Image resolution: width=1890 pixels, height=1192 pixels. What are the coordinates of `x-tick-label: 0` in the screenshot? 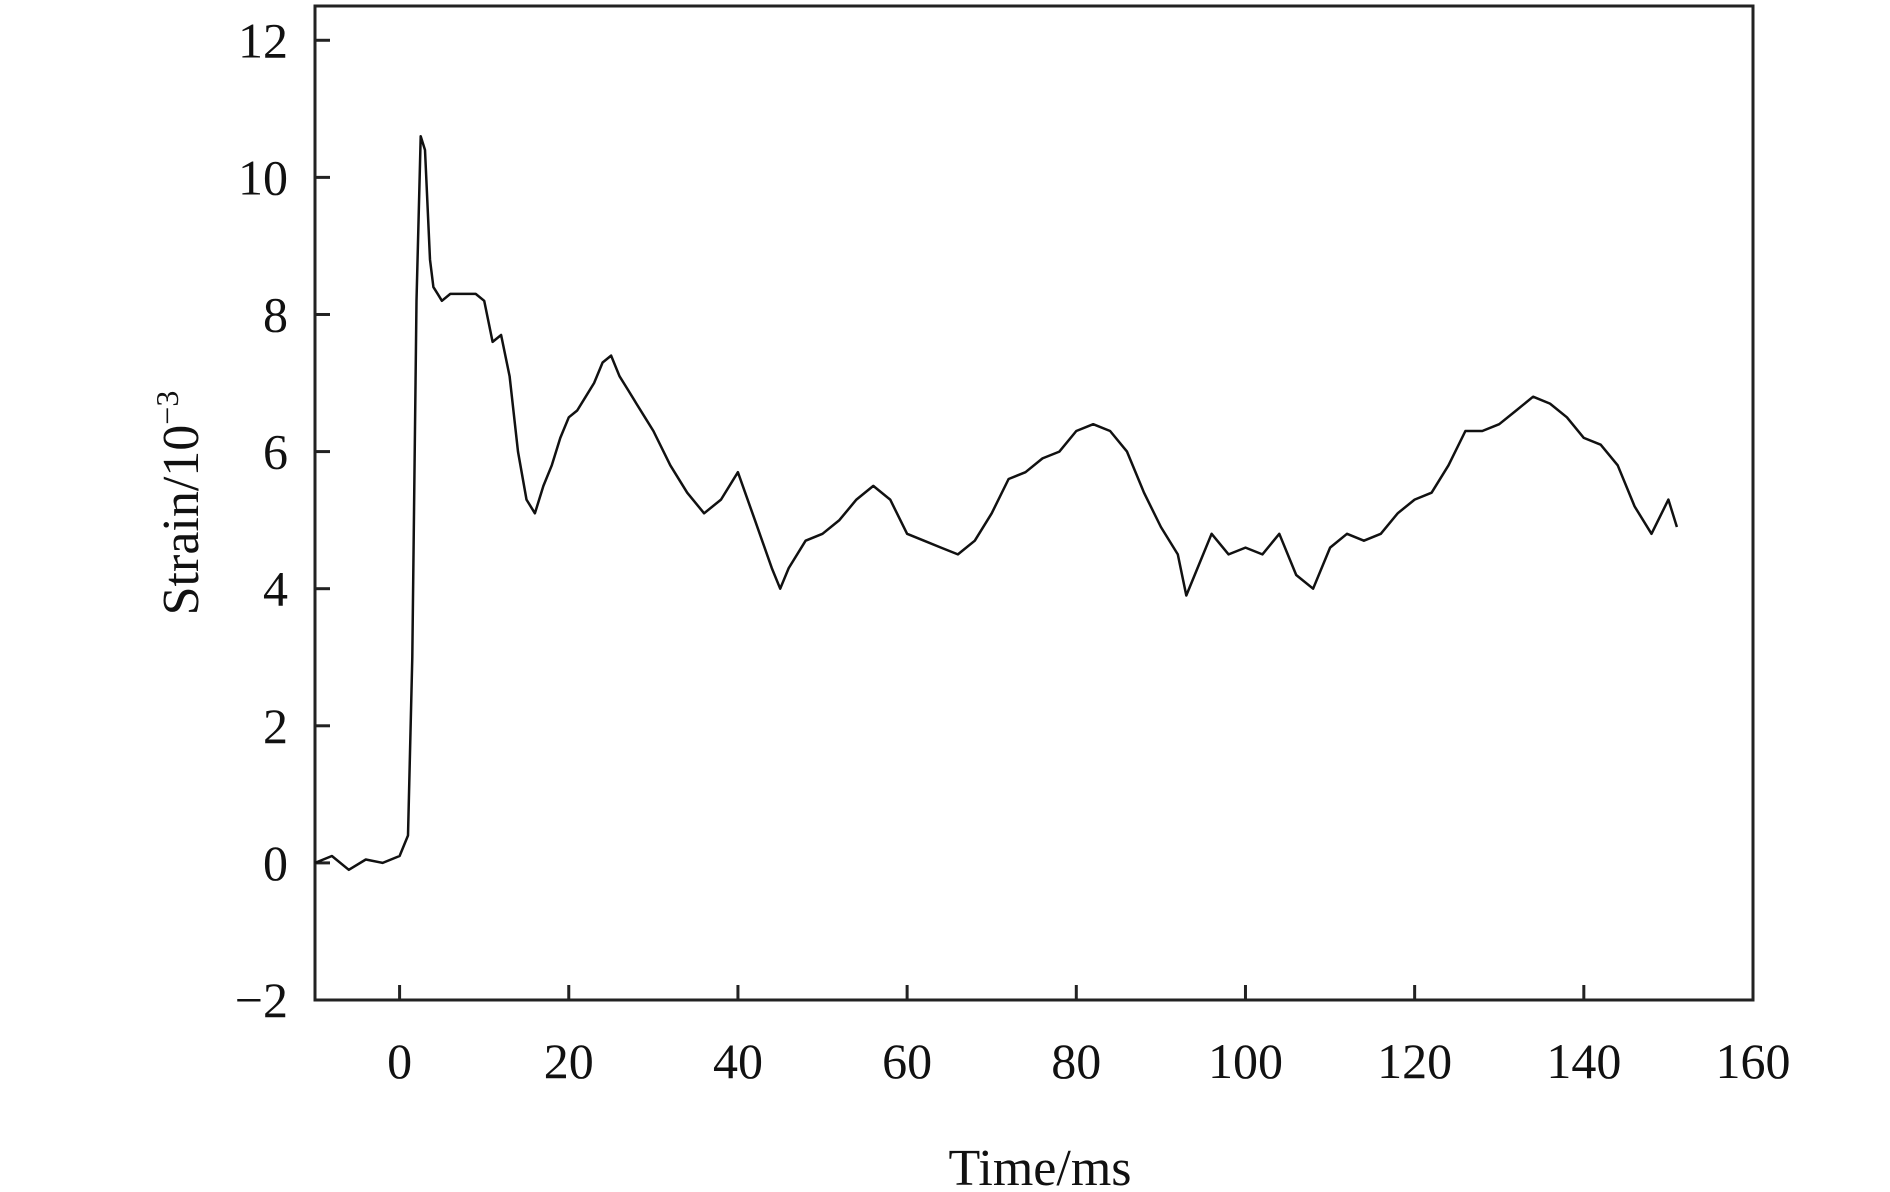 It's located at (399, 1061).